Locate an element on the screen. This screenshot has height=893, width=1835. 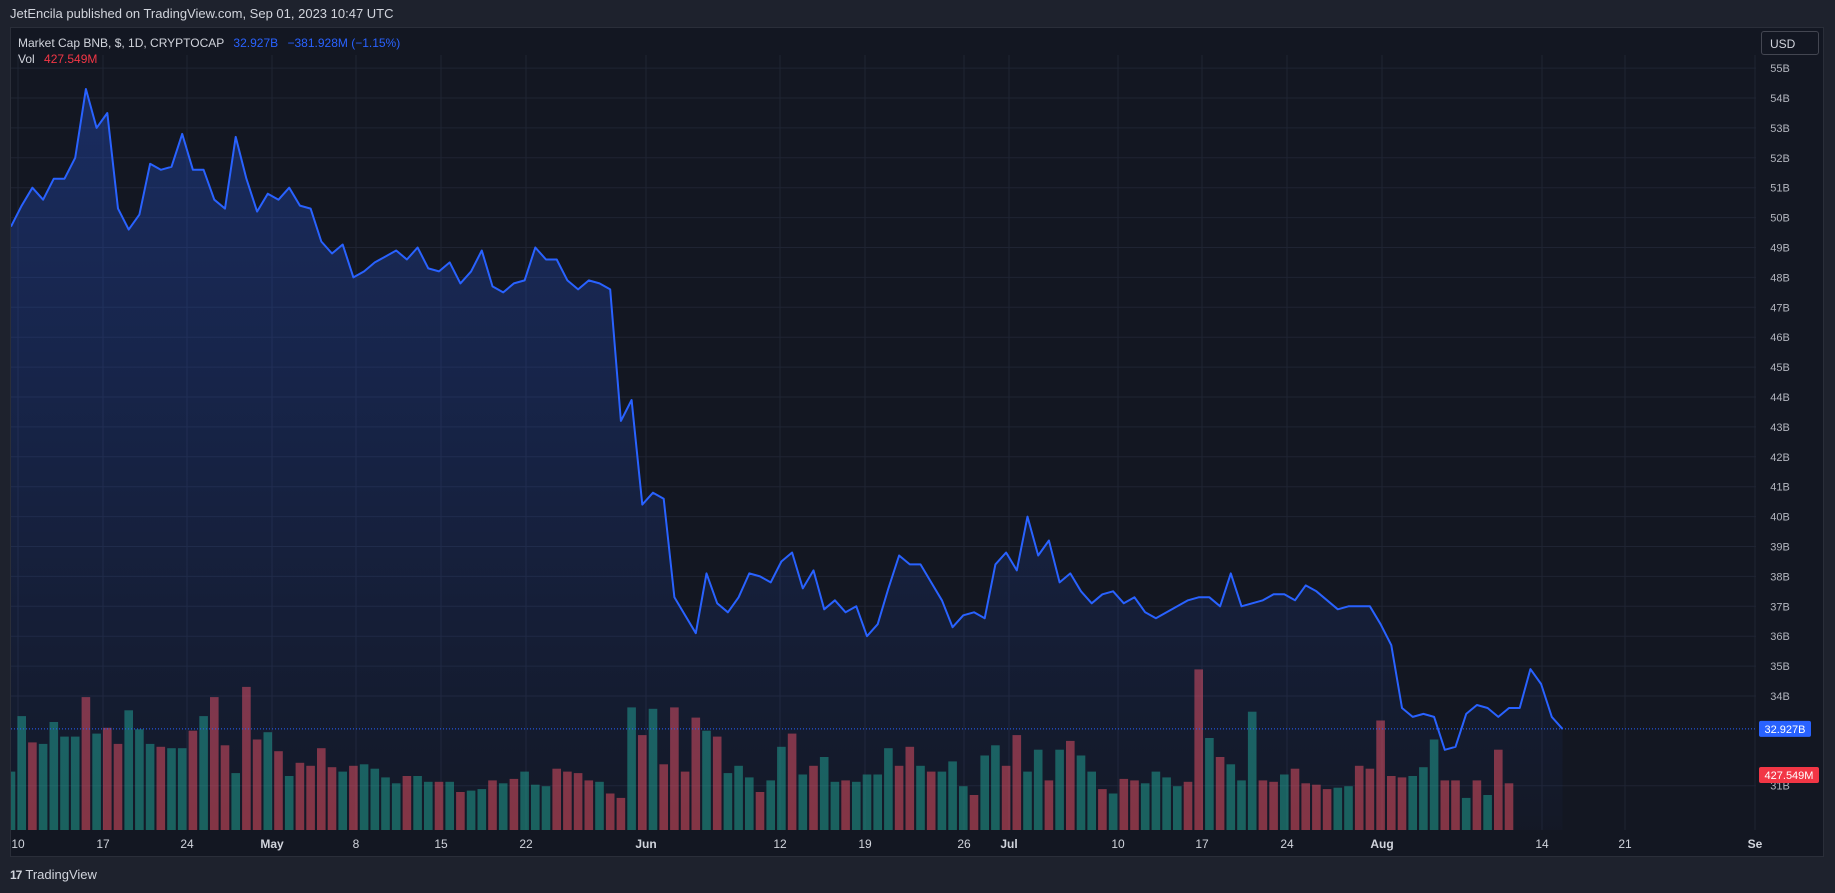
footer-brand: 17 TradingView is located at coordinates (53, 874).